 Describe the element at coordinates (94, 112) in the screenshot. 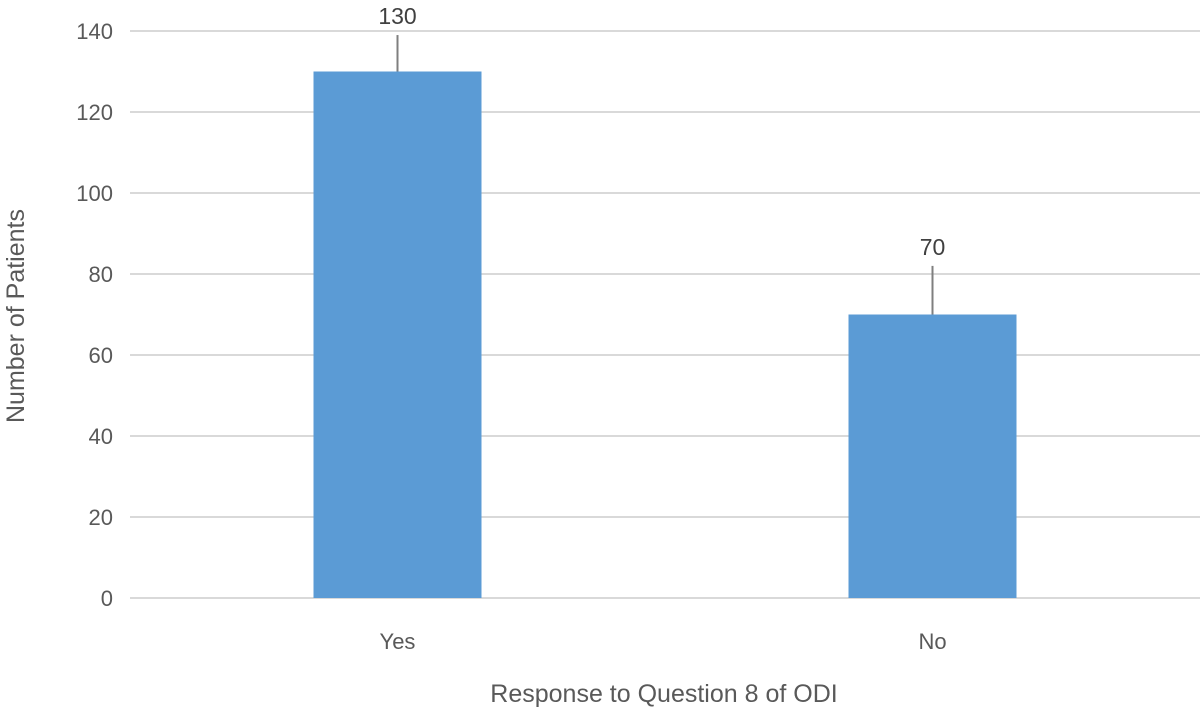

I see `y-tick-label: 120` at that location.